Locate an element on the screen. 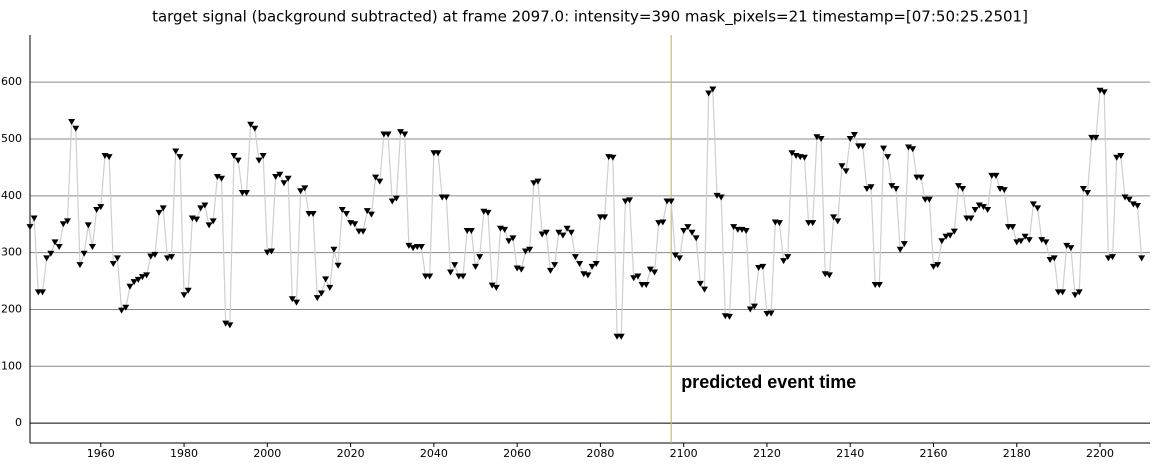 Image resolution: width=1152 pixels, height=473 pixels. x-tick-label: 2020 is located at coordinates (351, 453).